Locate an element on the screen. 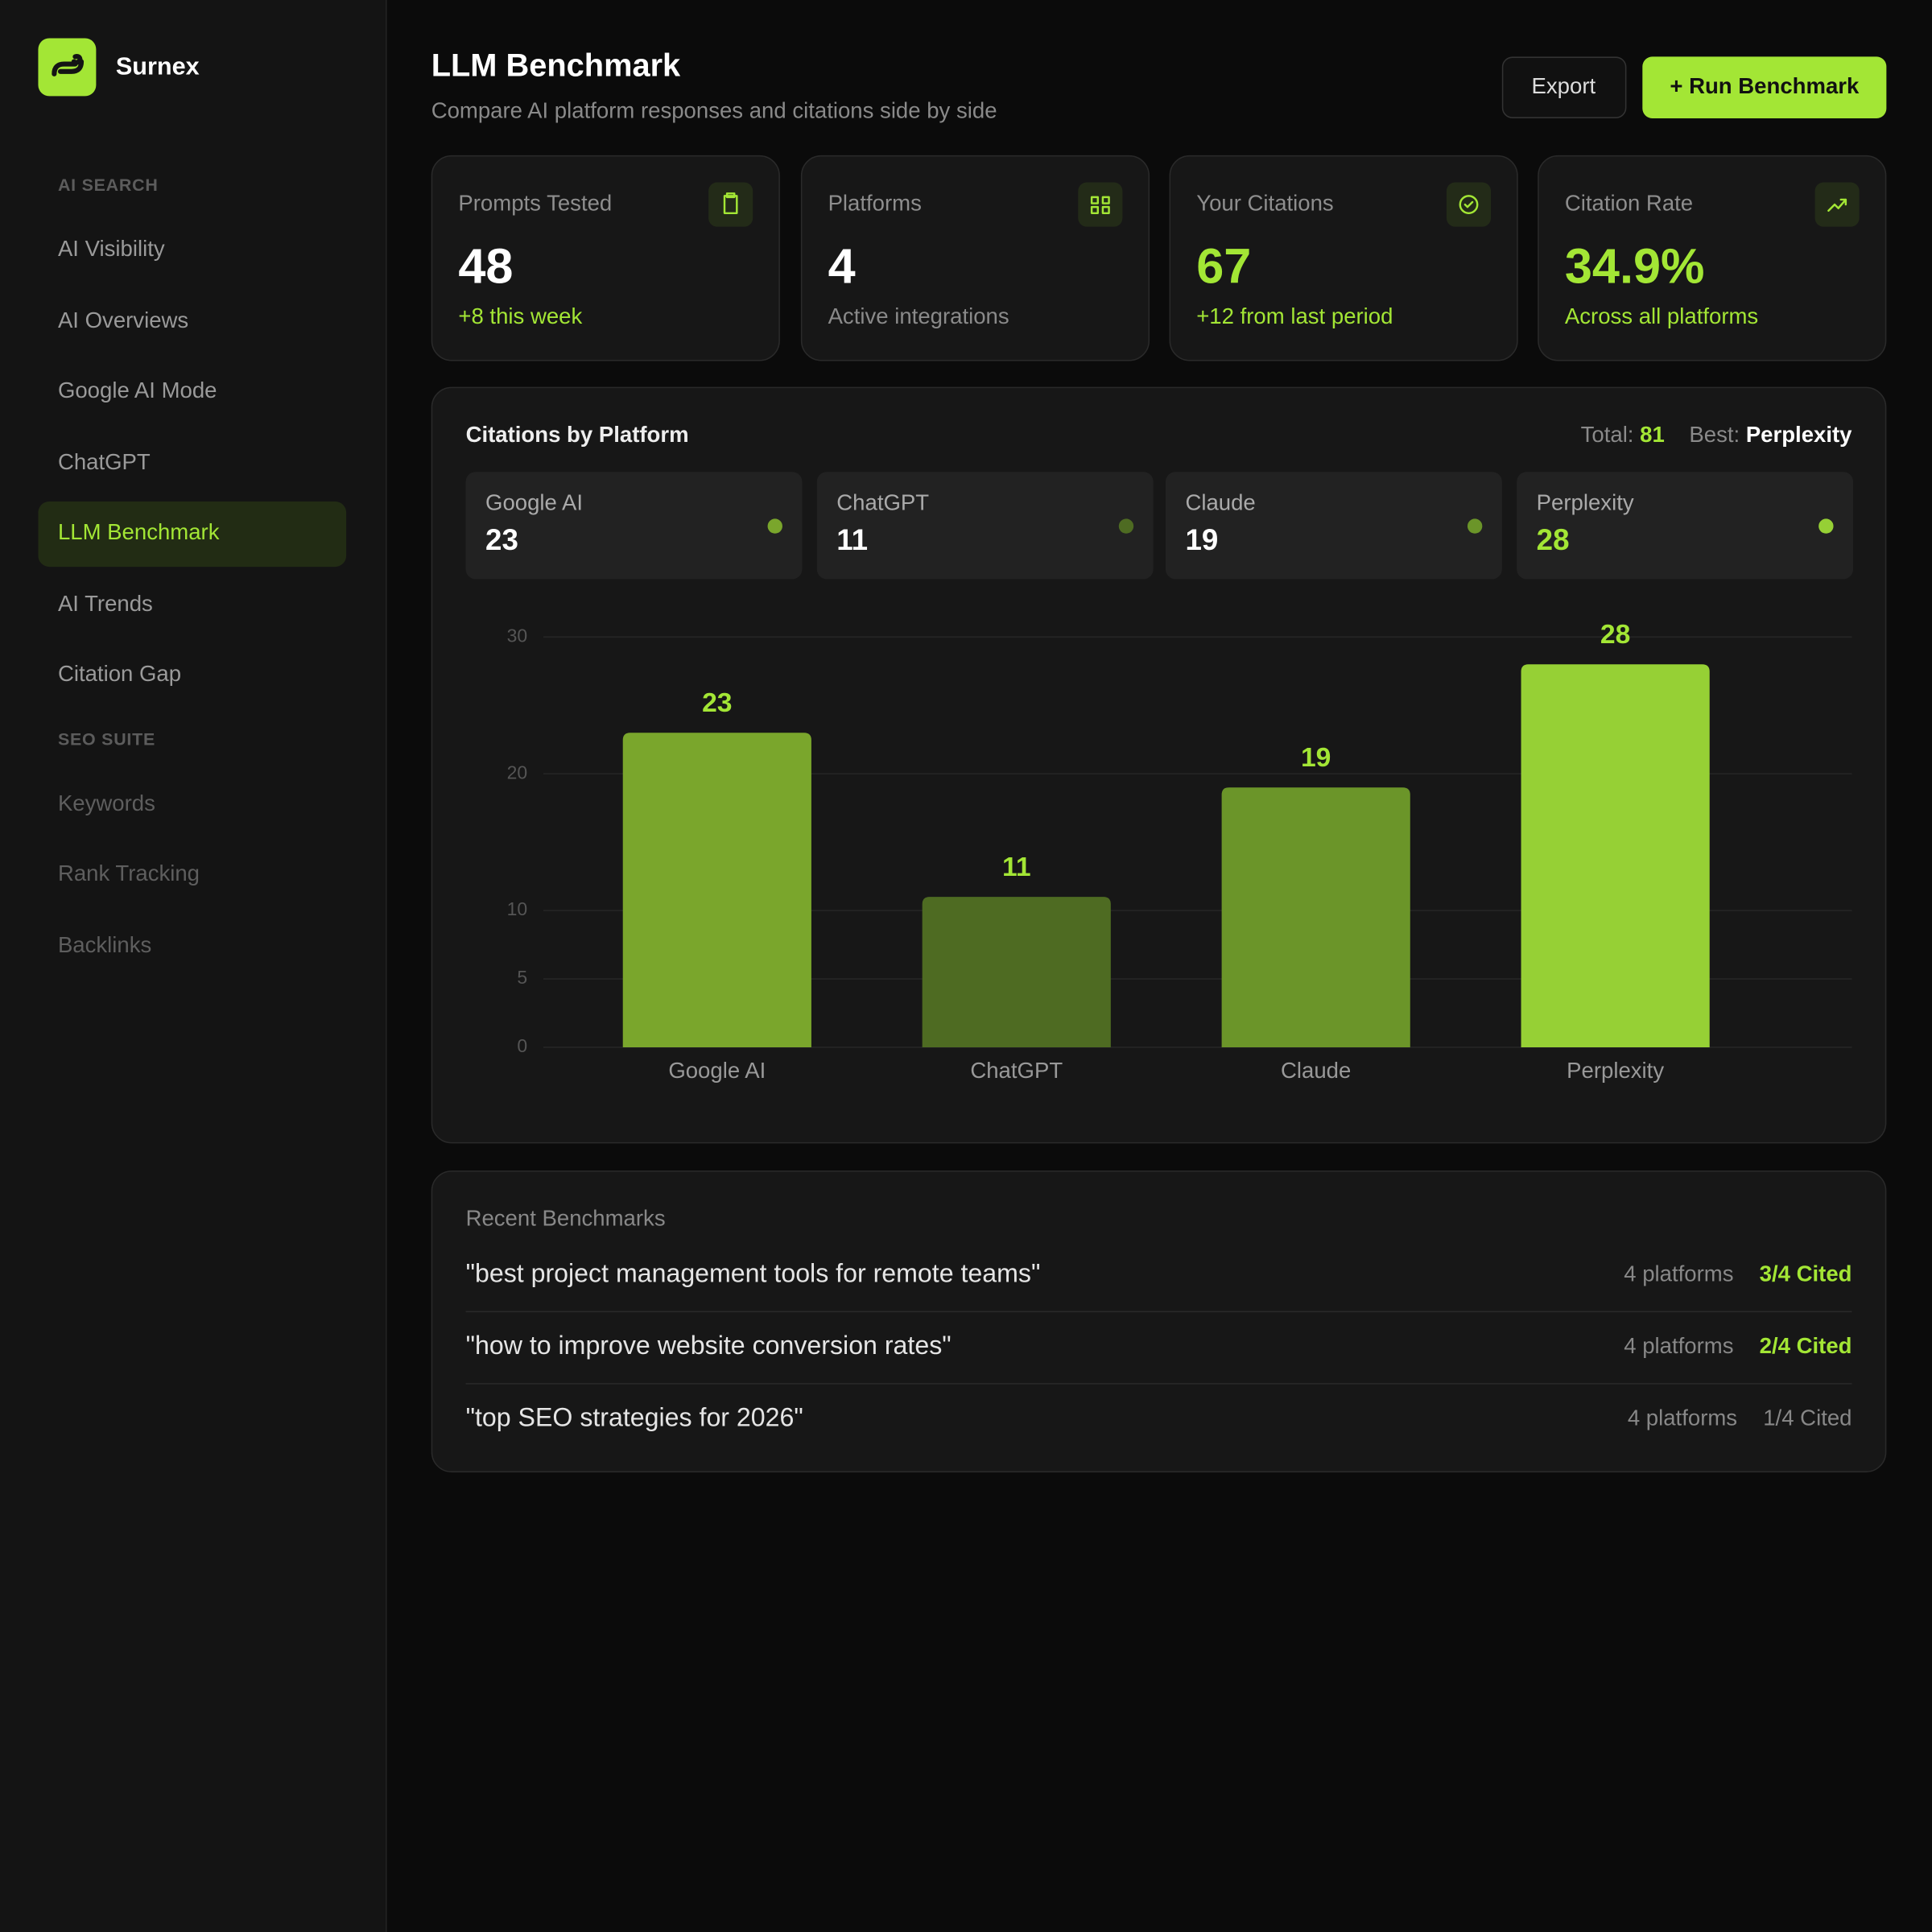 Image resolution: width=1932 pixels, height=1932 pixels. bar-label: 19 is located at coordinates (1316, 758).